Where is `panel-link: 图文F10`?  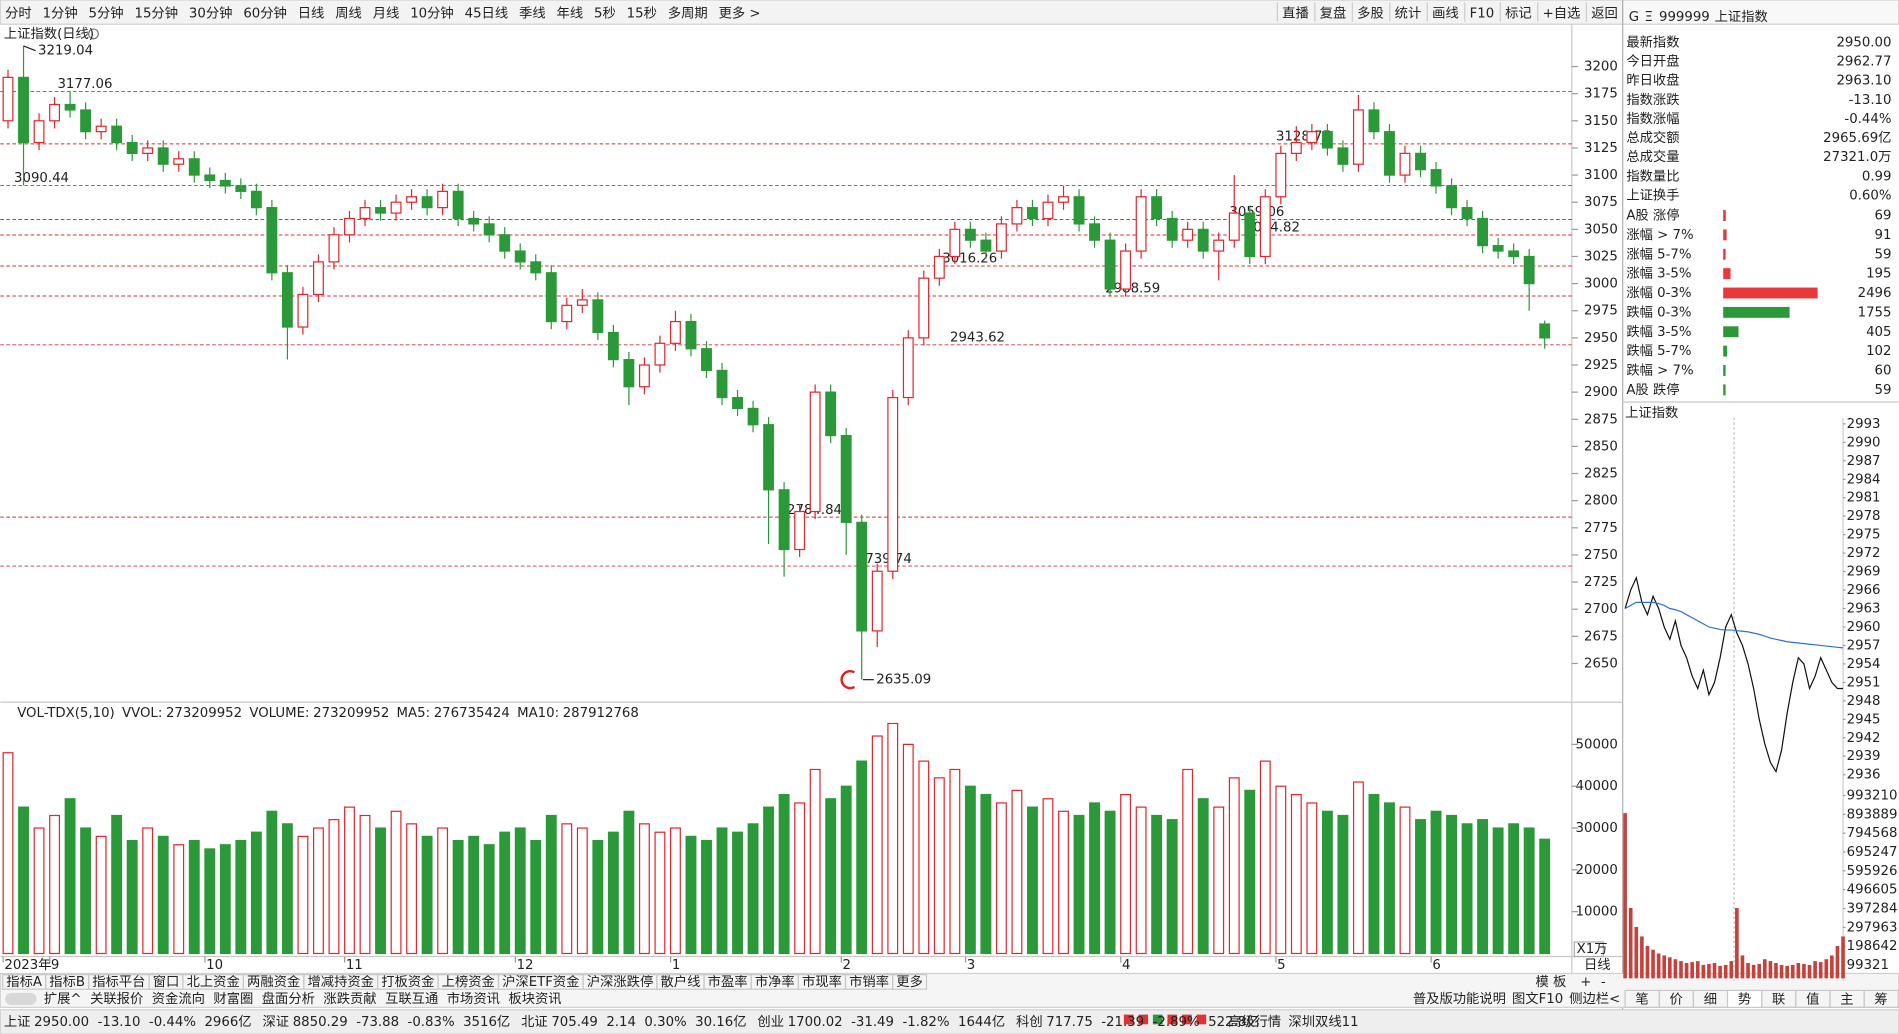 panel-link: 图文F10 is located at coordinates (1537, 999).